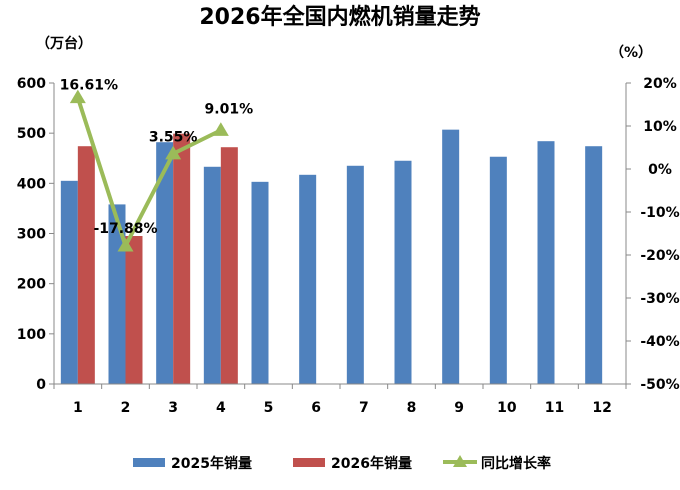 This screenshot has width=680, height=490. What do you see at coordinates (316, 408) in the screenshot?
I see `x-tick-label: 6` at bounding box center [316, 408].